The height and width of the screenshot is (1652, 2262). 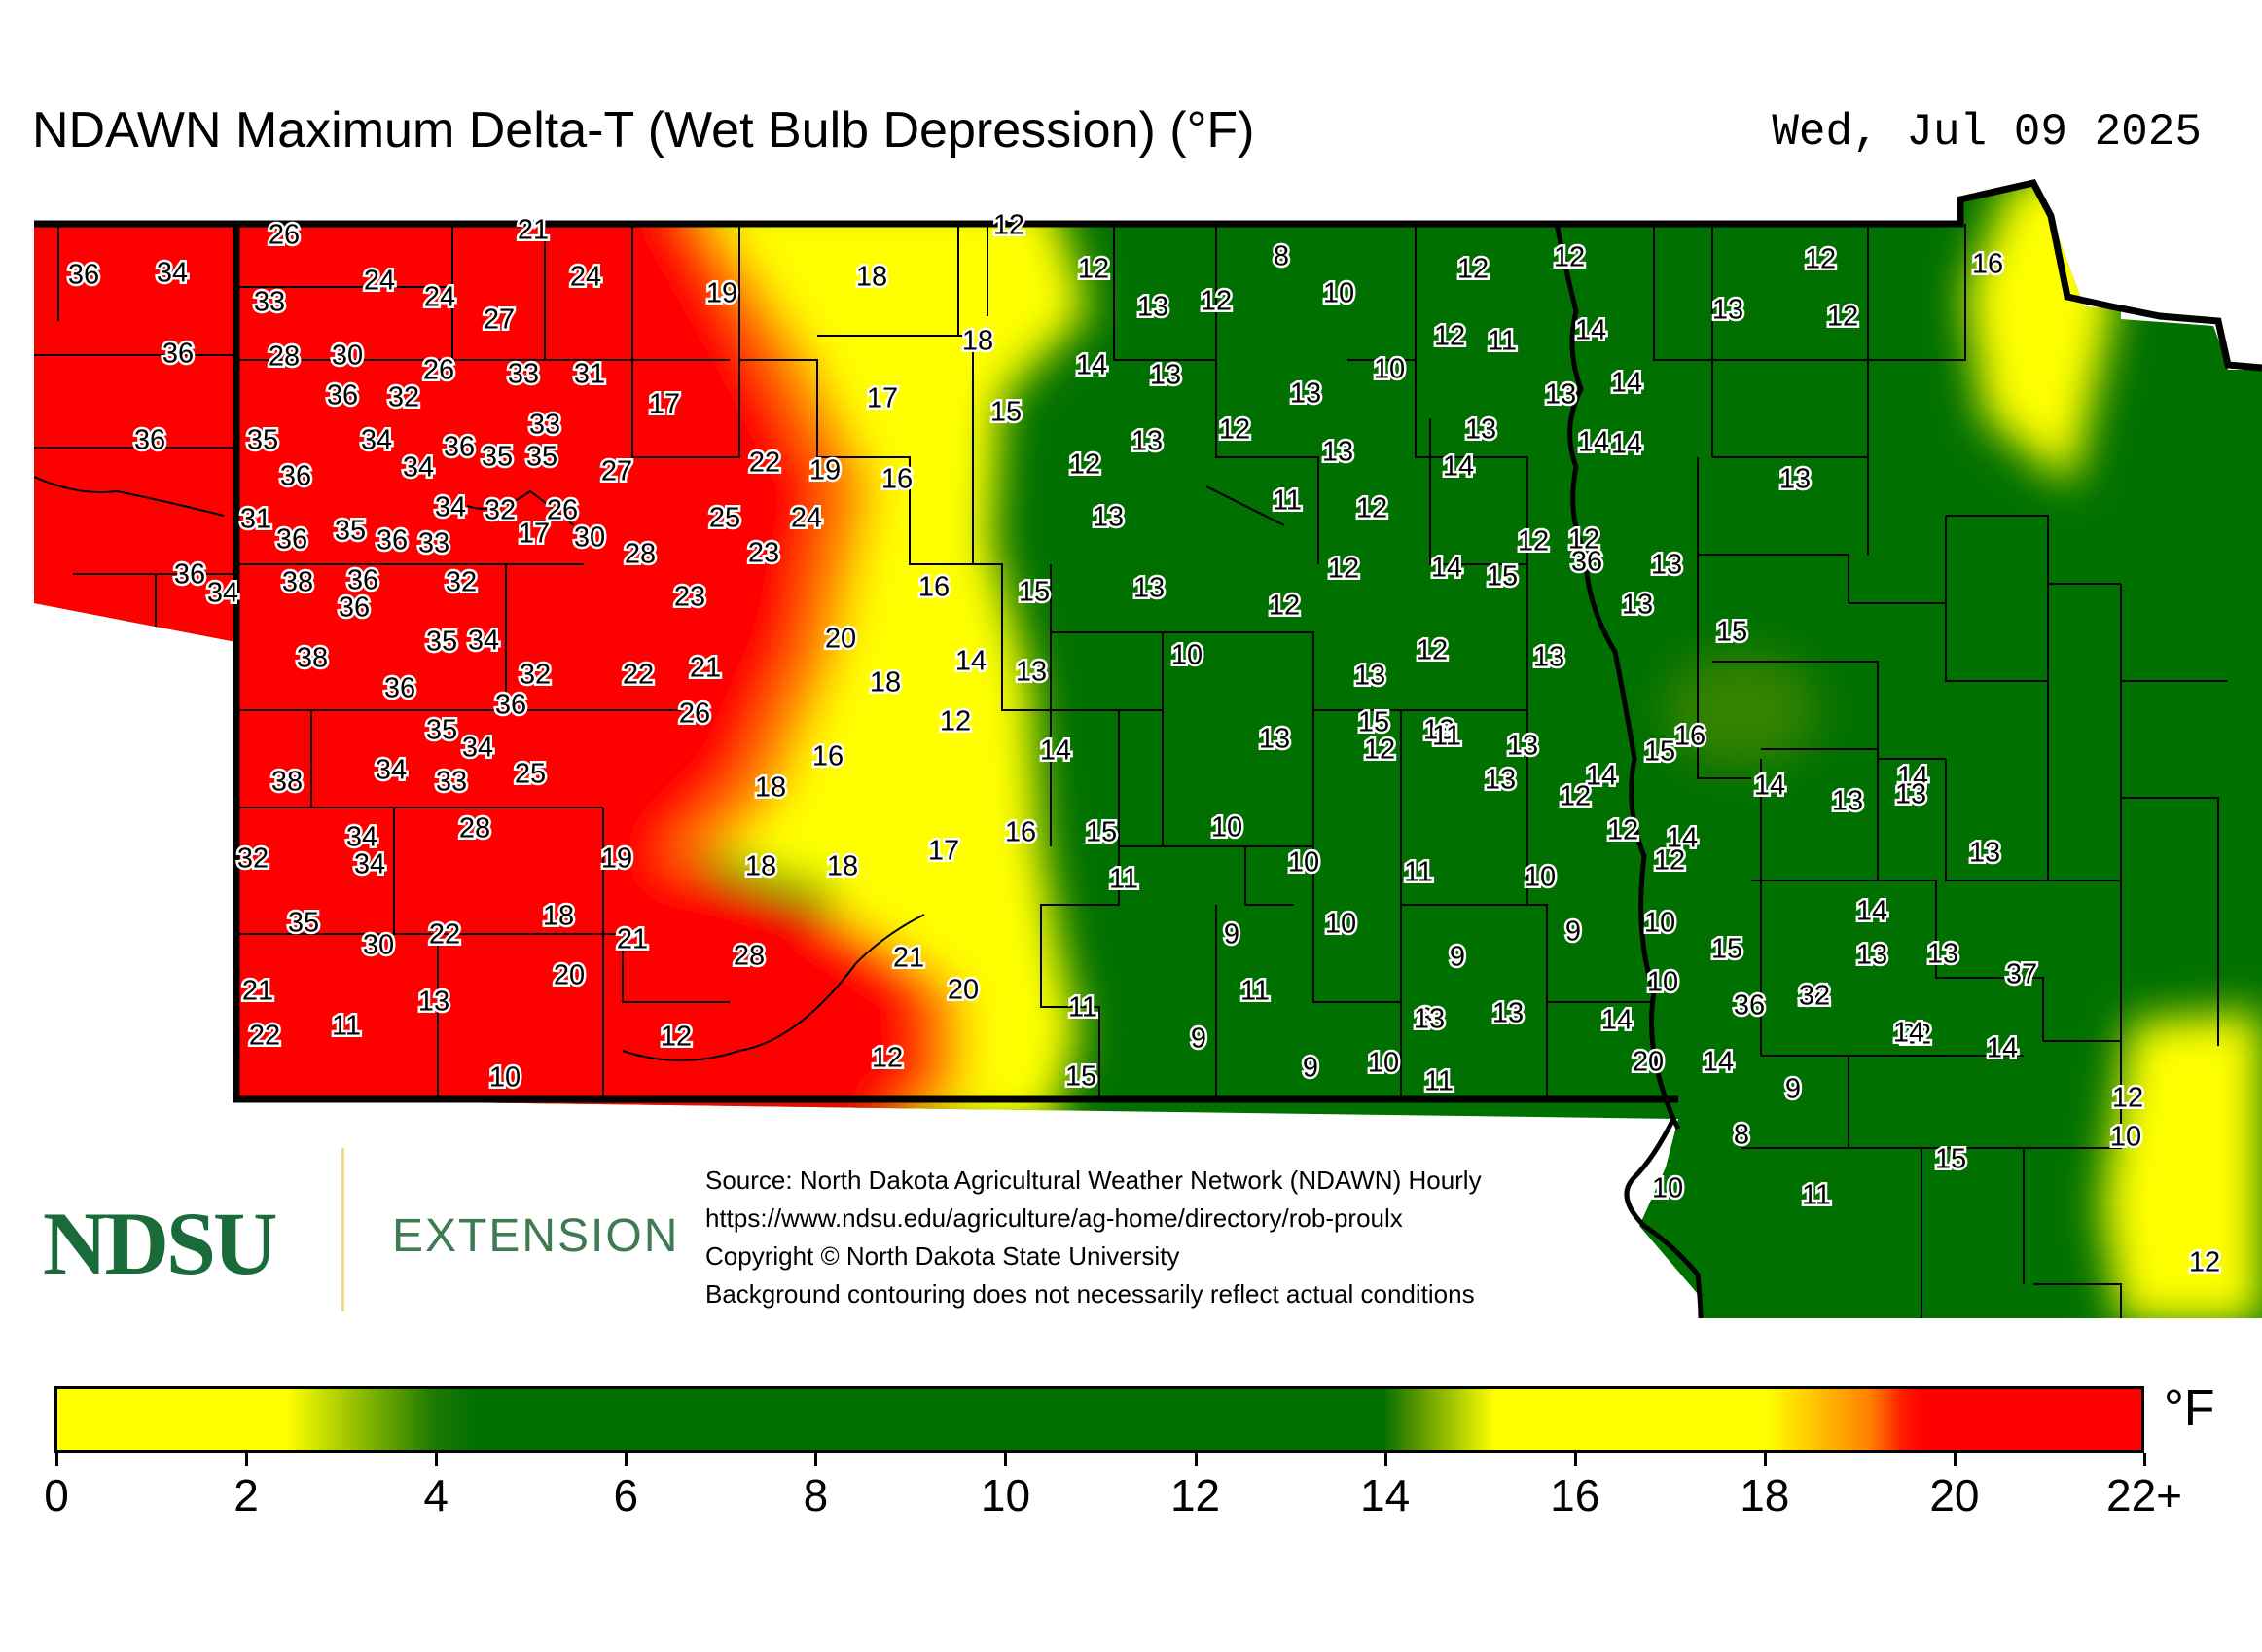 I want to click on station-value-label: 23, so click(x=689, y=597).